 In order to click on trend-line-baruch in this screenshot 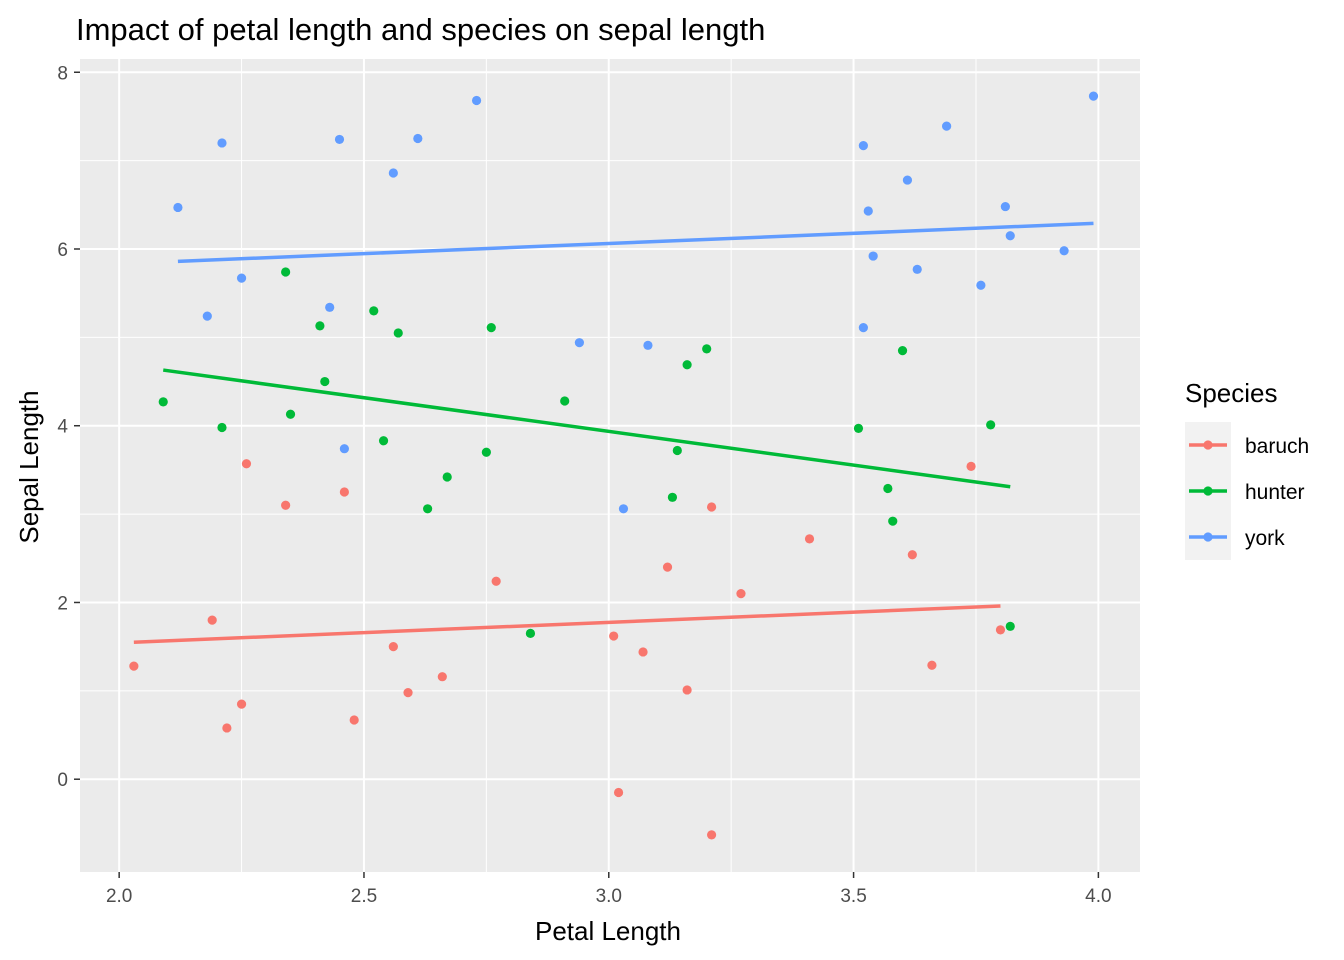, I will do `click(567, 624)`.